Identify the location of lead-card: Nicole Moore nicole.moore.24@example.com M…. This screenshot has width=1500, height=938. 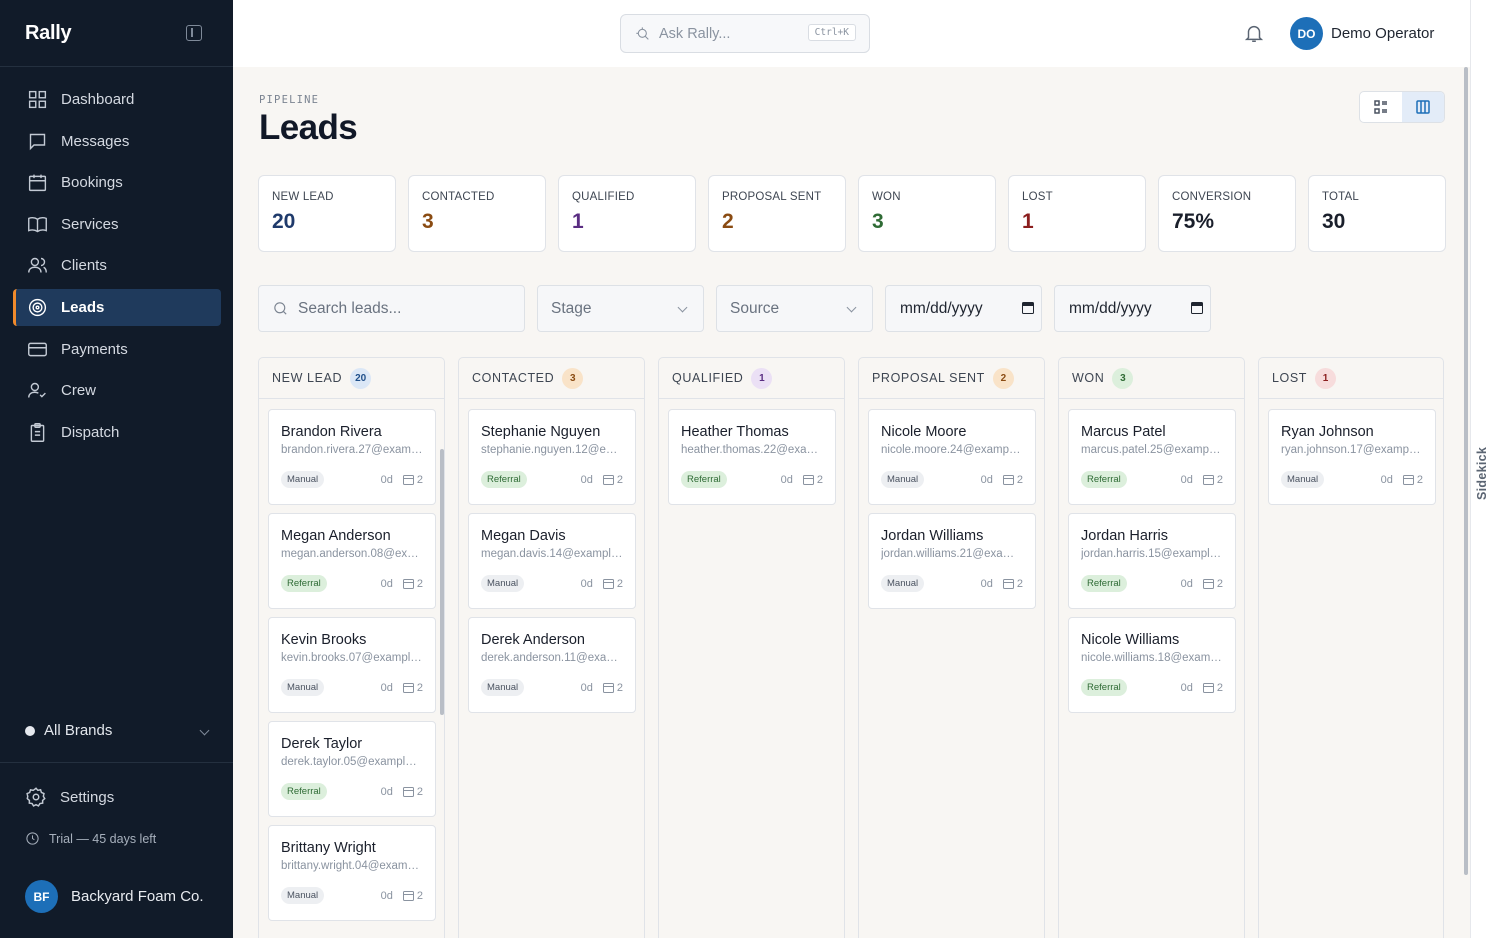
(952, 457).